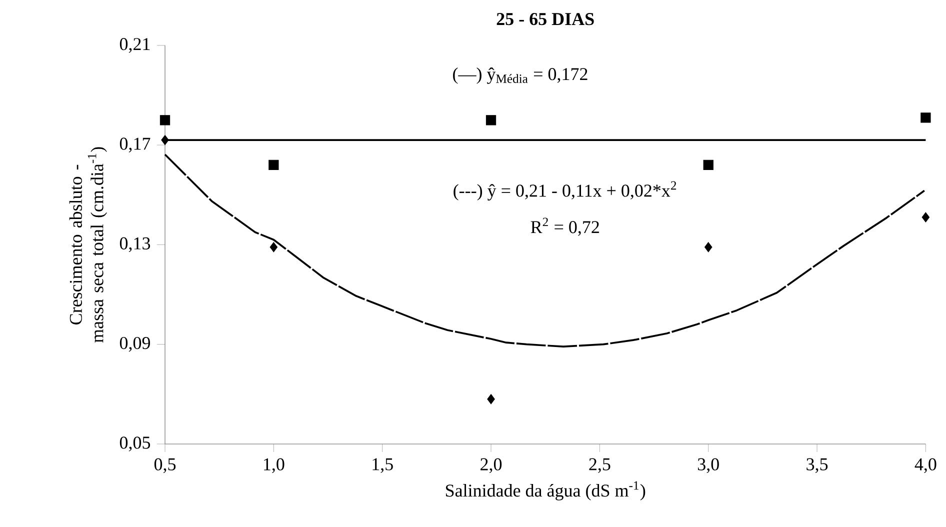 The width and height of the screenshot is (946, 527). I want to click on y-tick-label: 0,05, so click(135, 444).